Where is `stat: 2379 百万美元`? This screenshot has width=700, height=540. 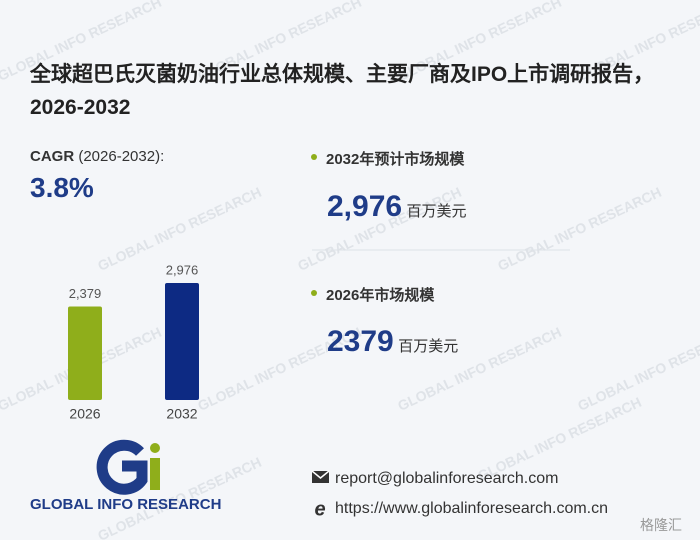
stat: 2379 百万美元 is located at coordinates (392, 342).